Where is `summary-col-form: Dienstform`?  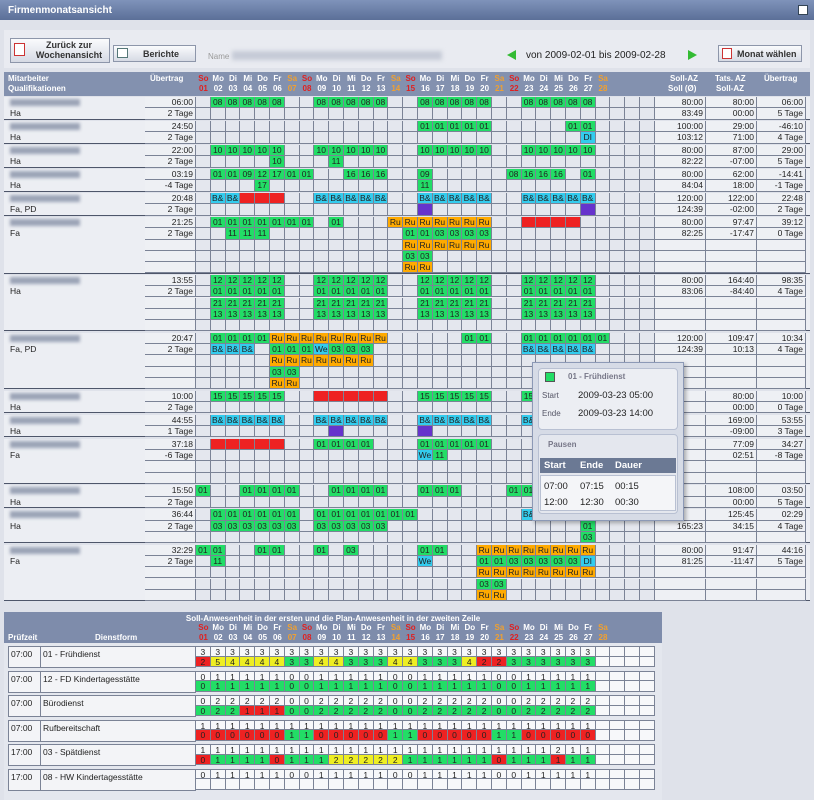 summary-col-form: Dienstform is located at coordinates (116, 637).